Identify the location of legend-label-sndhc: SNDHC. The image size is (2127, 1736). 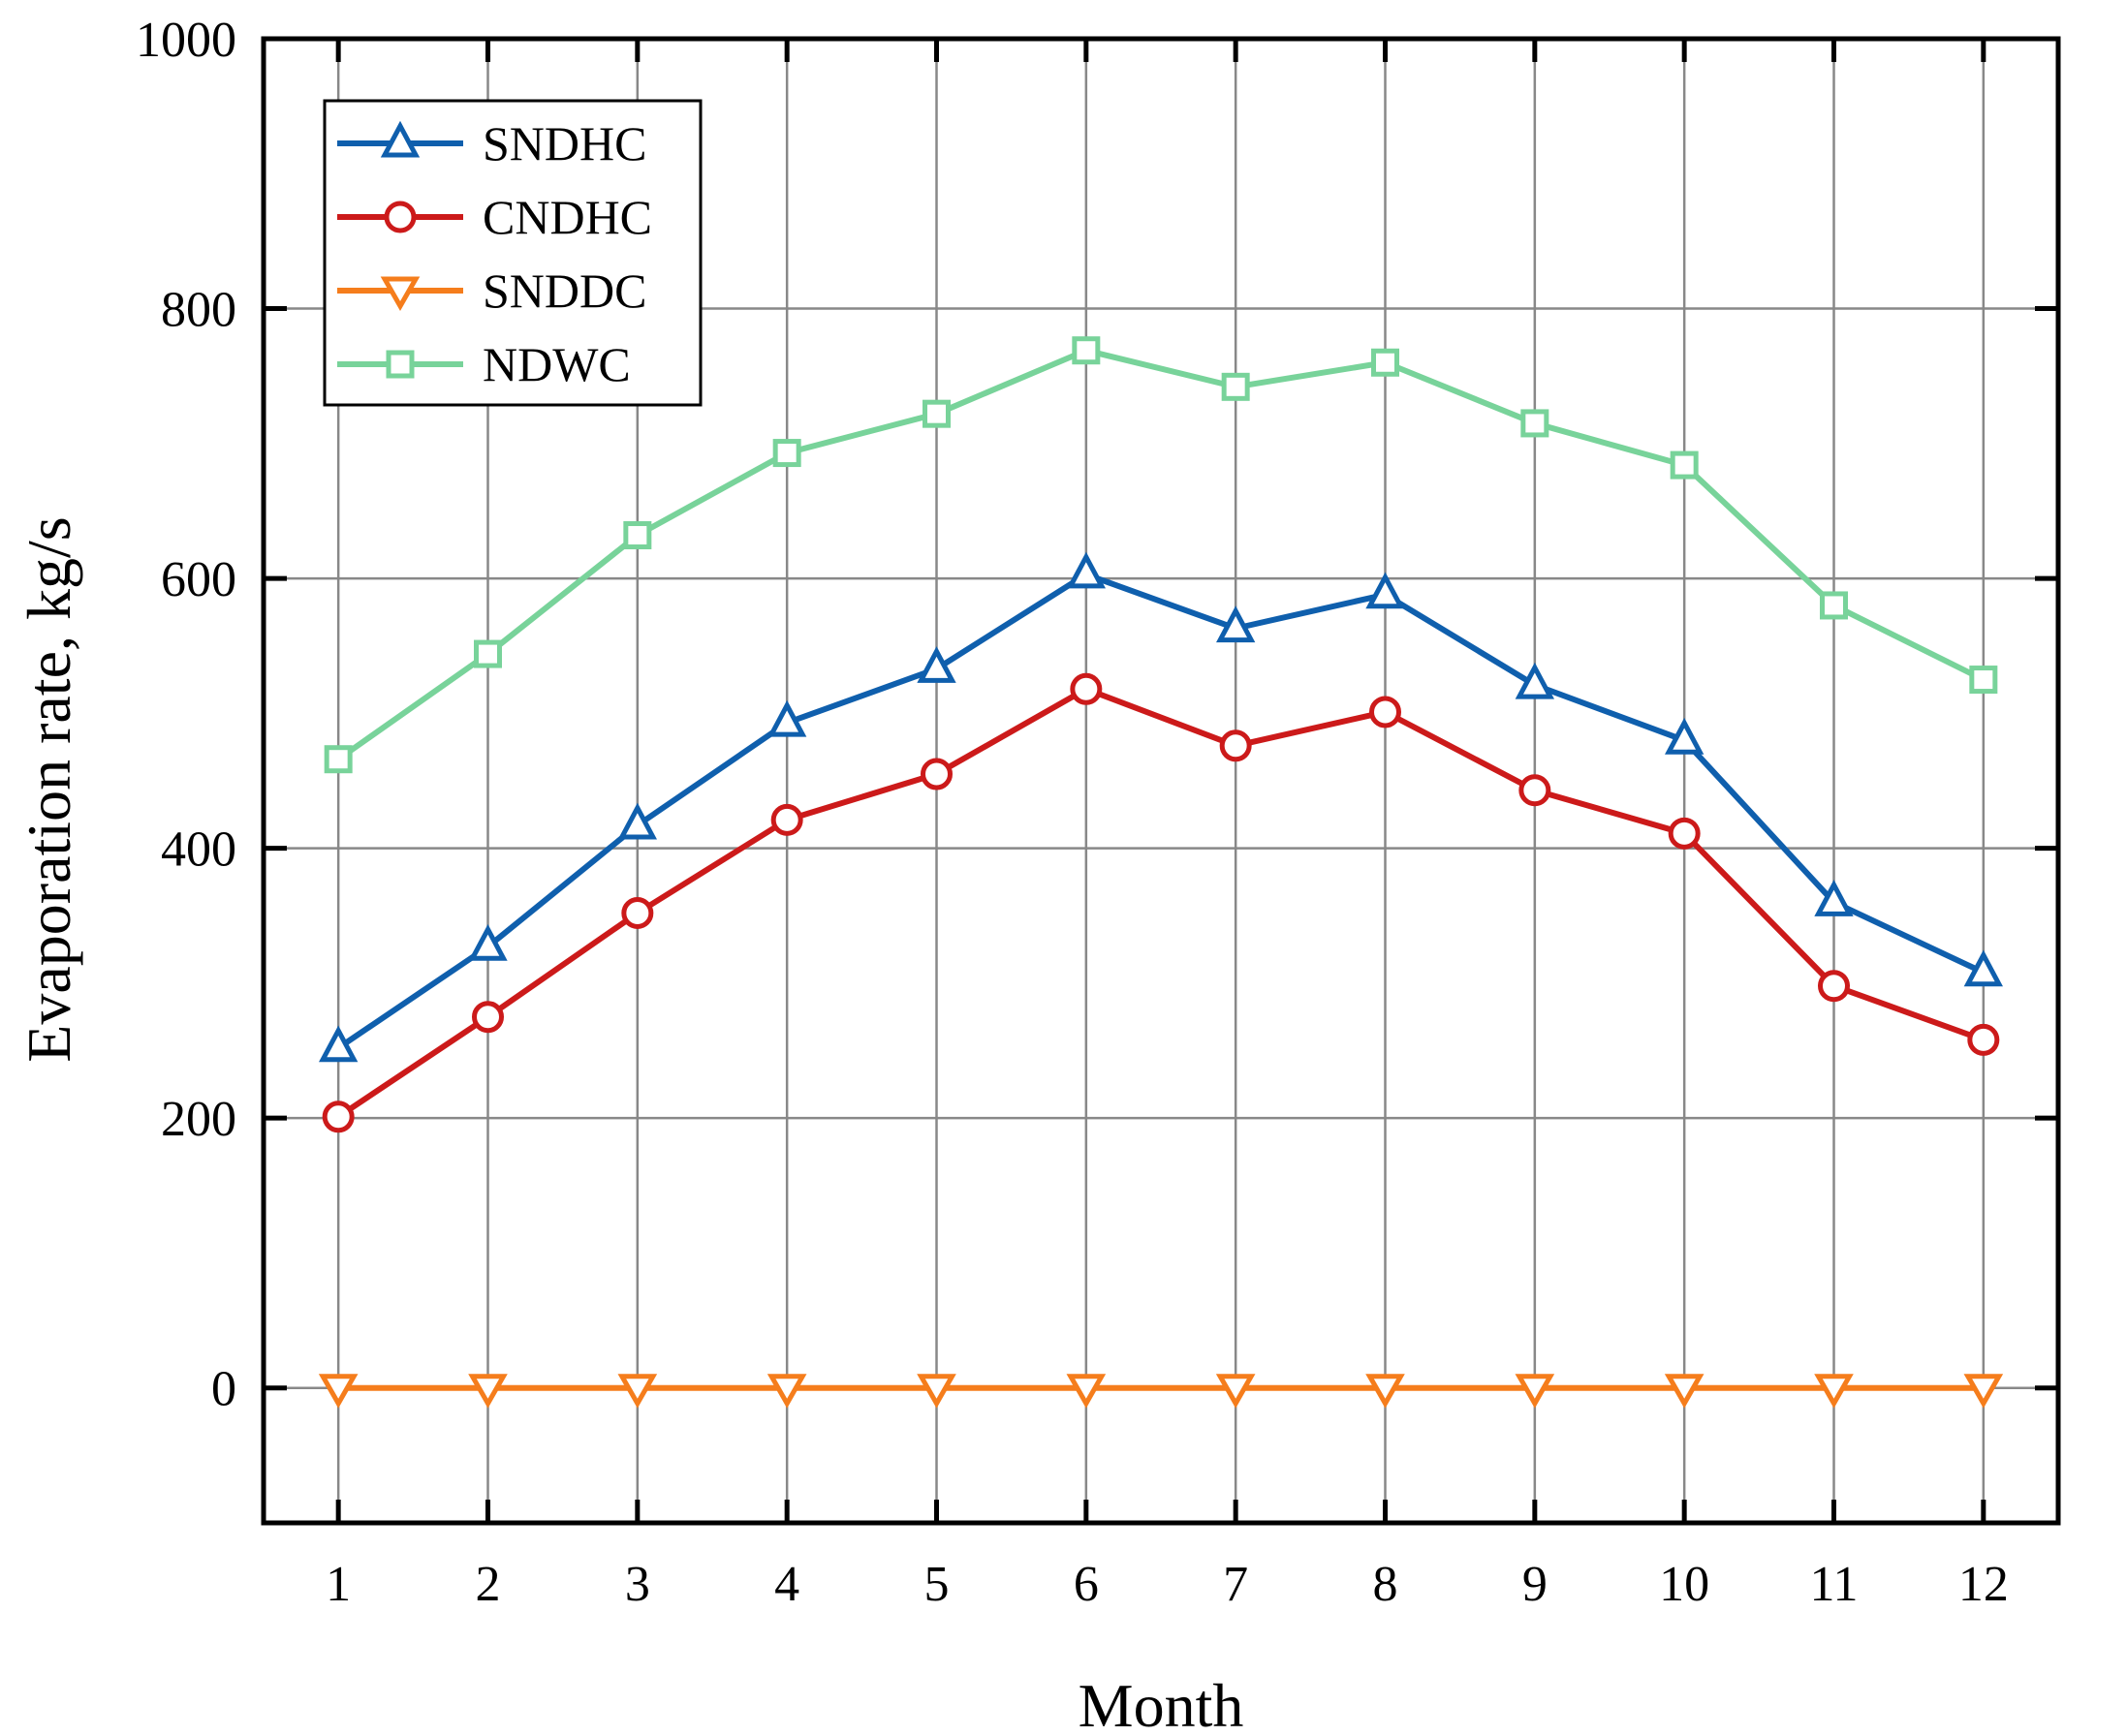
(564, 143).